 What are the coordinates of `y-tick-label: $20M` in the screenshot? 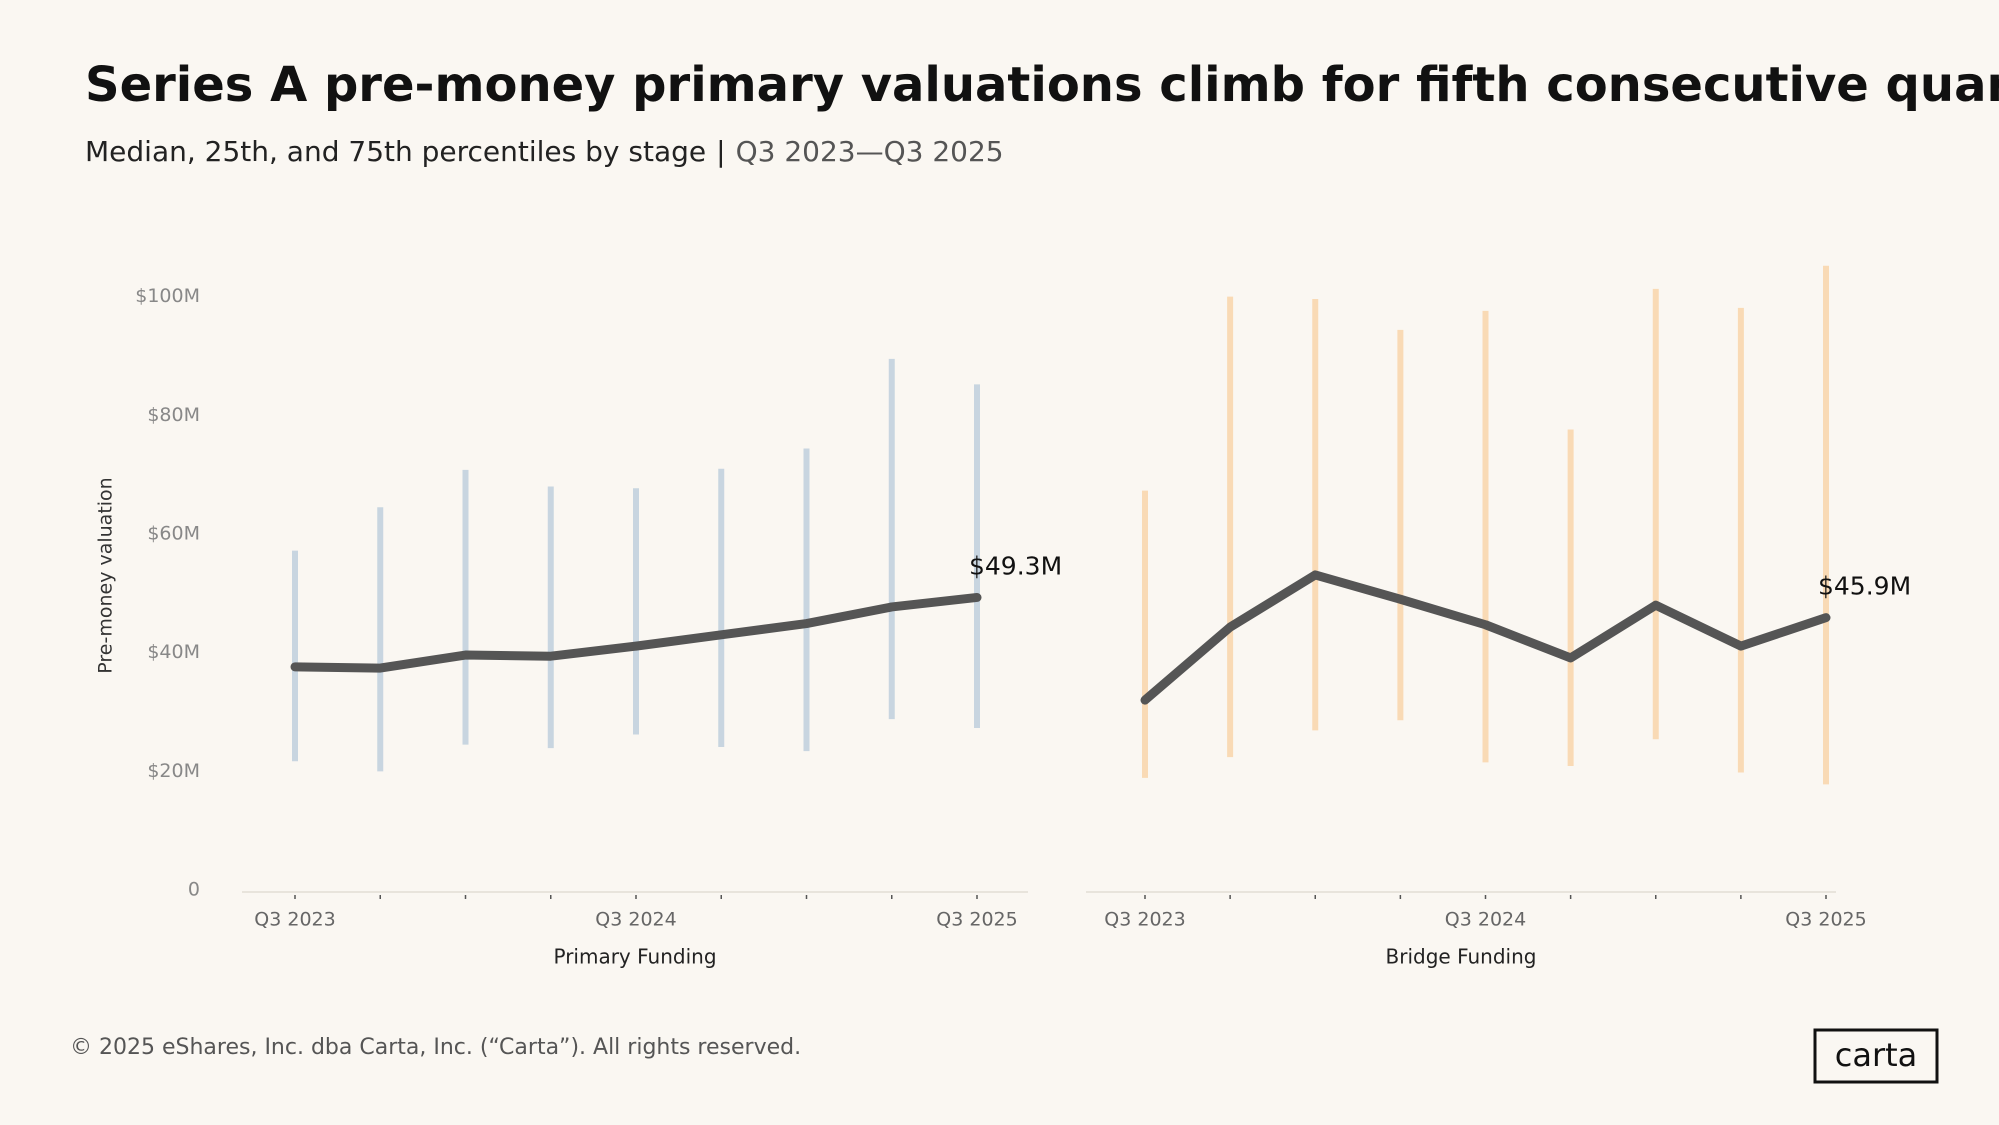 It's located at (173, 771).